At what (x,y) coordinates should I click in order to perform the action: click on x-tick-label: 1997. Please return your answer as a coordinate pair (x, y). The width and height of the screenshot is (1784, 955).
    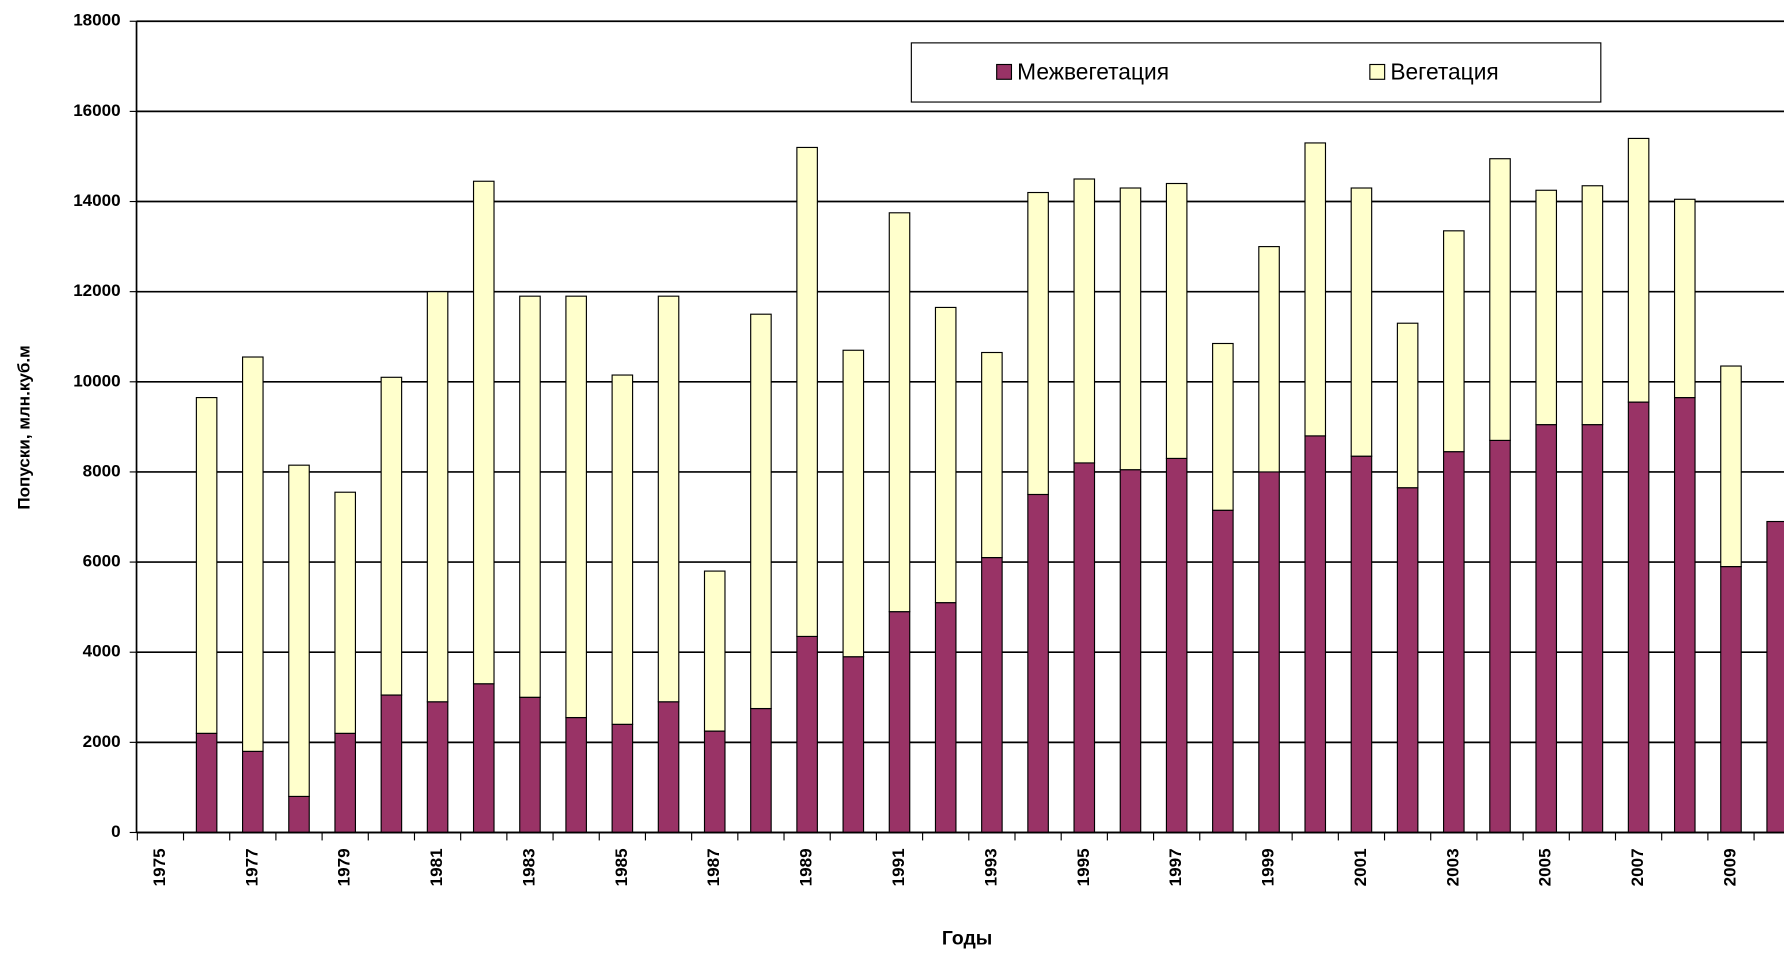
    Looking at the image, I should click on (1175, 867).